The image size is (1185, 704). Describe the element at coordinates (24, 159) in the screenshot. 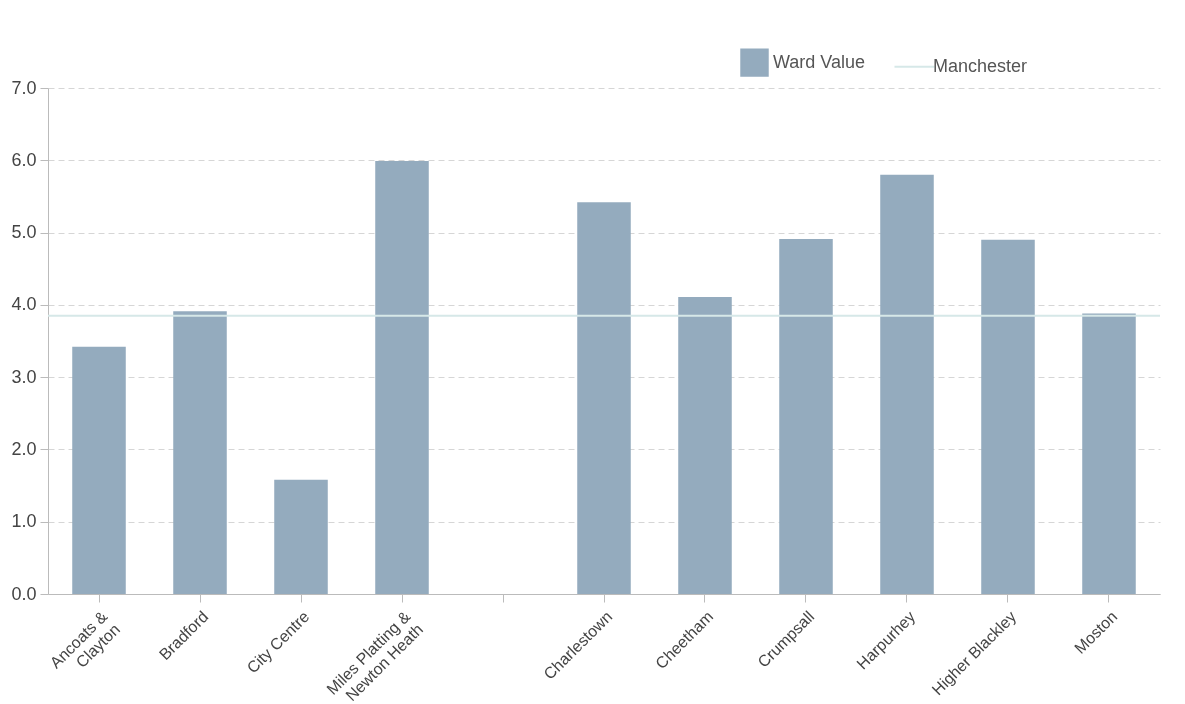

I see `y-tick-label: 6.0` at that location.